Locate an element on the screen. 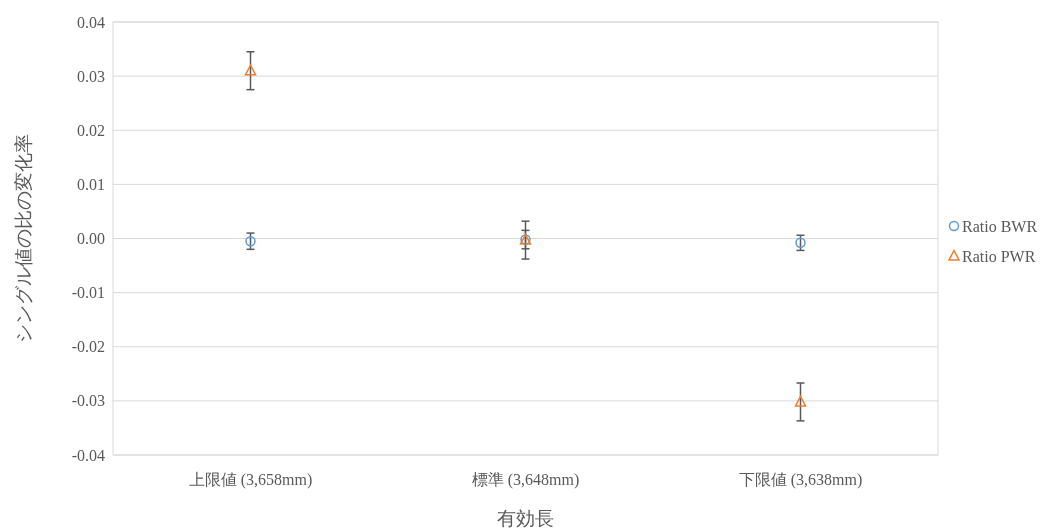  y-tick-label: 0.03 is located at coordinates (91, 76).